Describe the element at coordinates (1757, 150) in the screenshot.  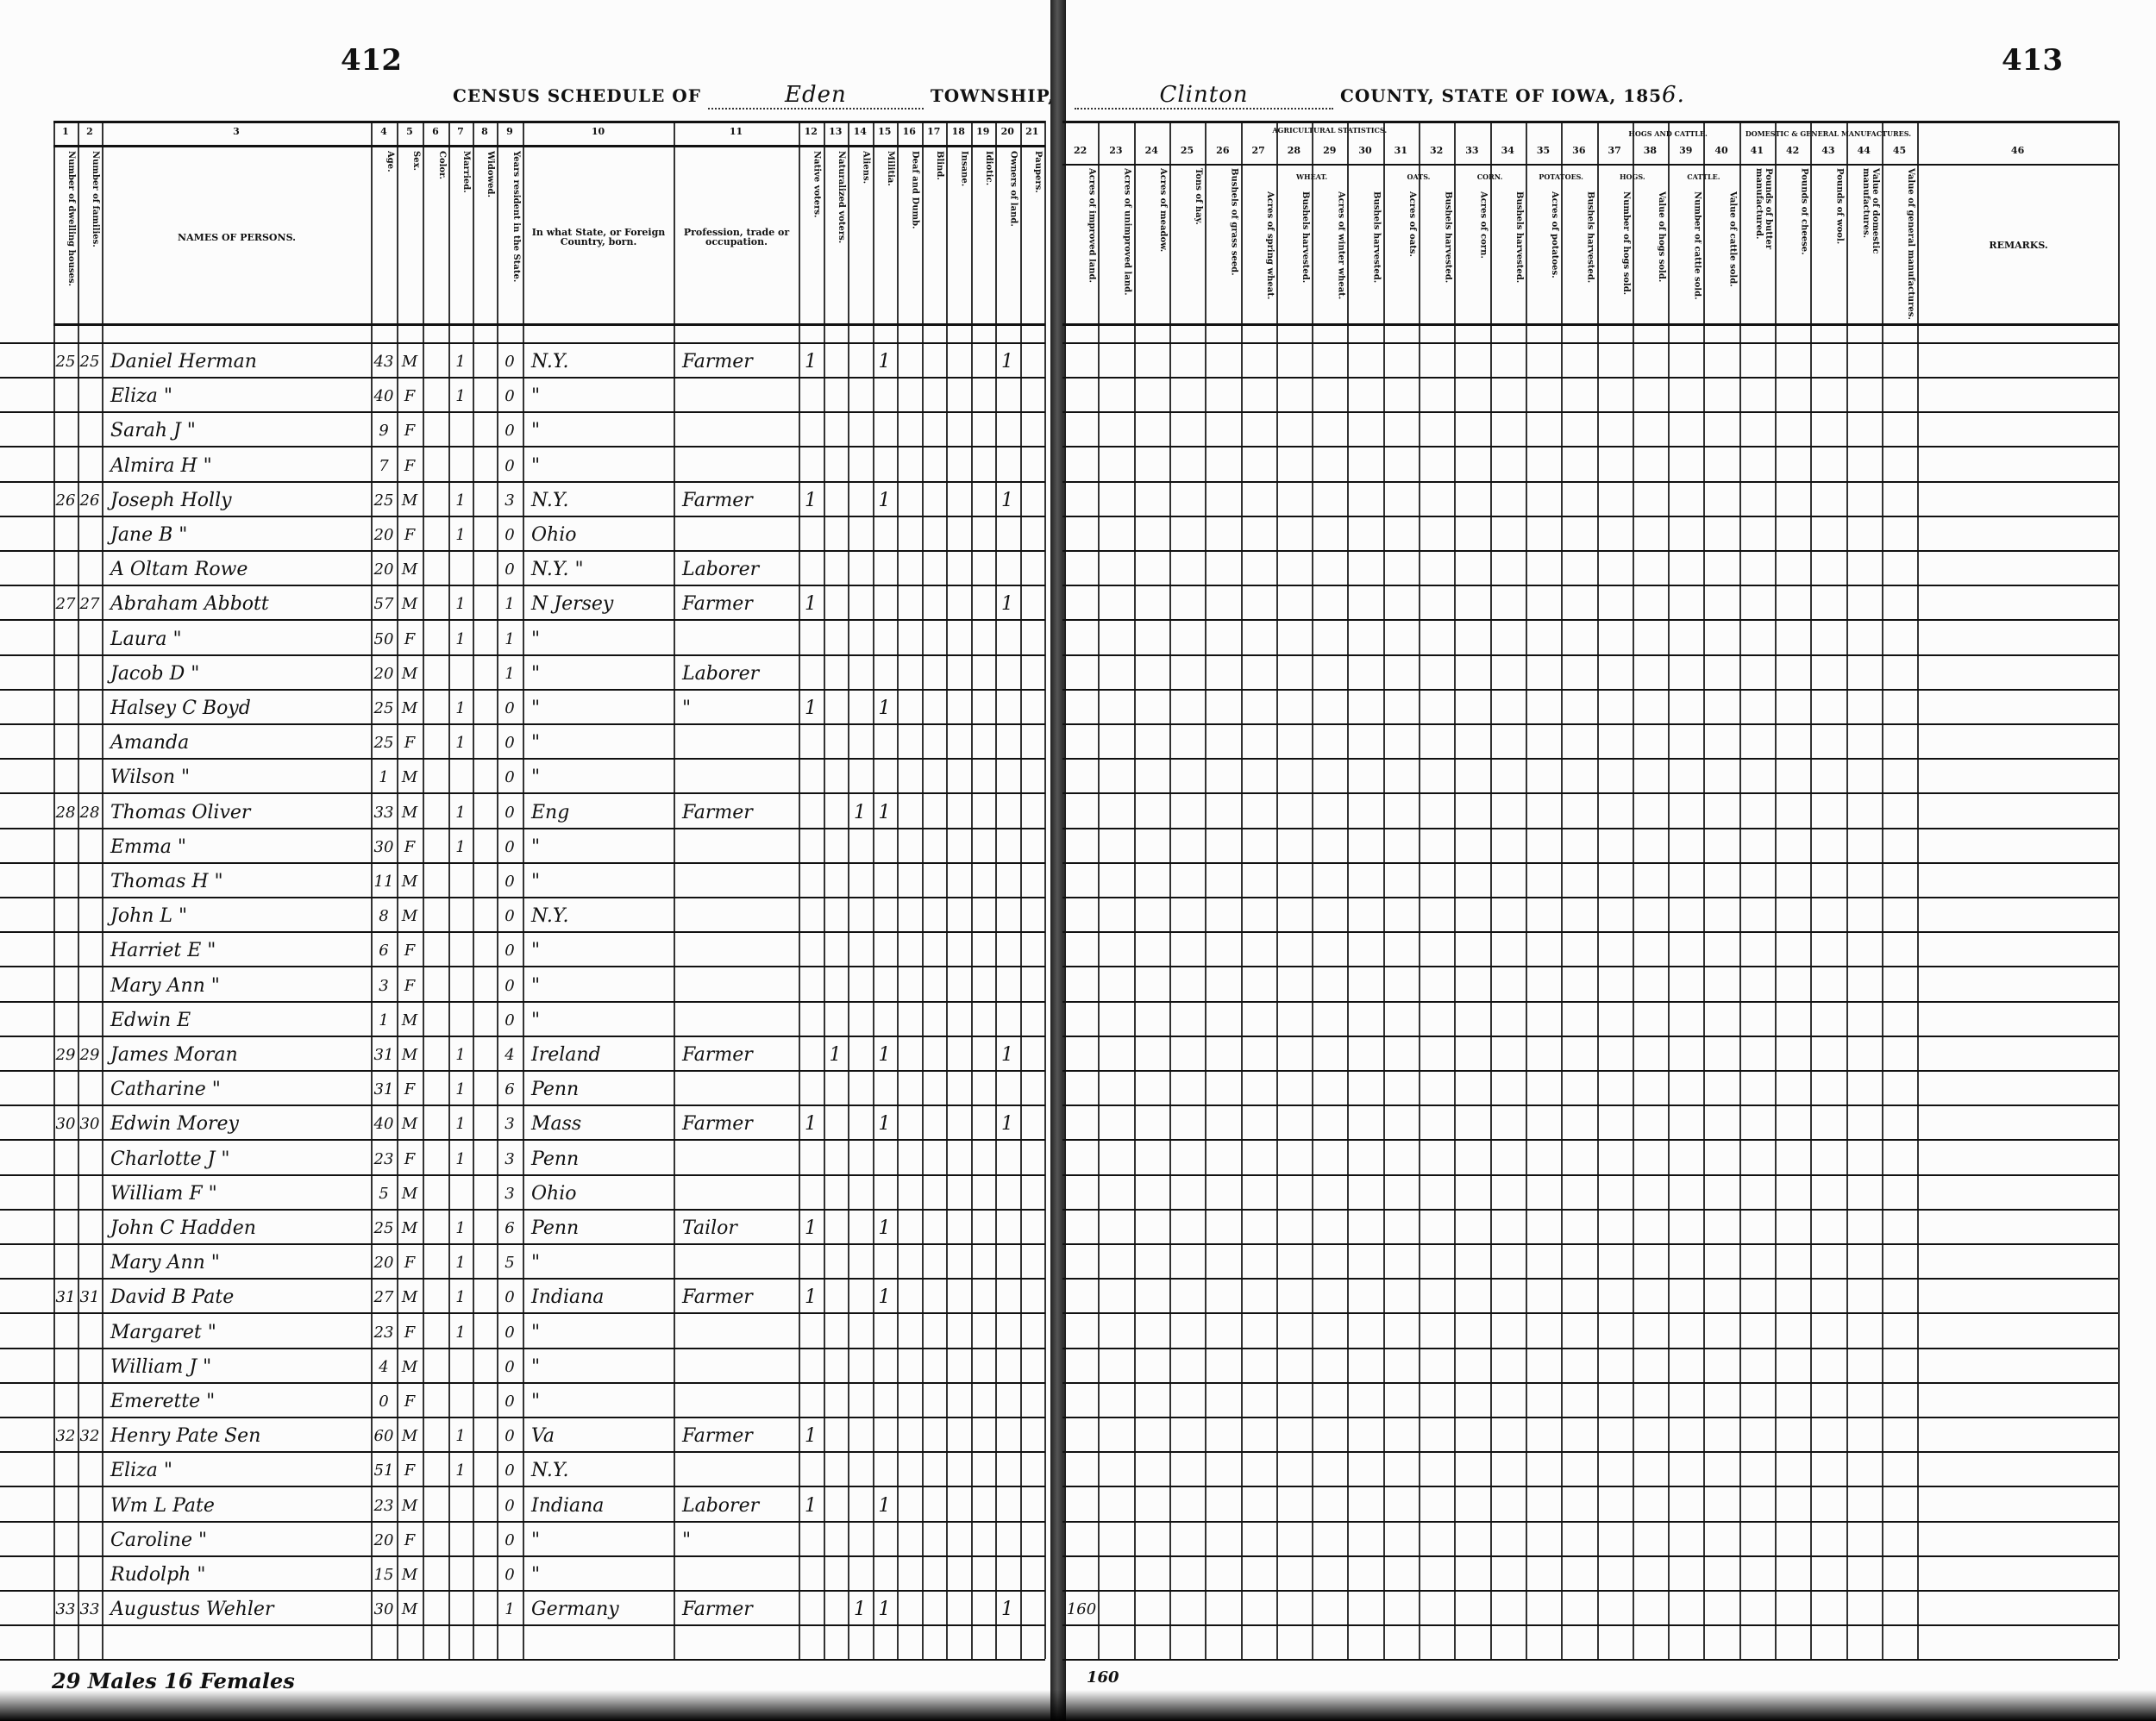
I see `column-number: 41` at that location.